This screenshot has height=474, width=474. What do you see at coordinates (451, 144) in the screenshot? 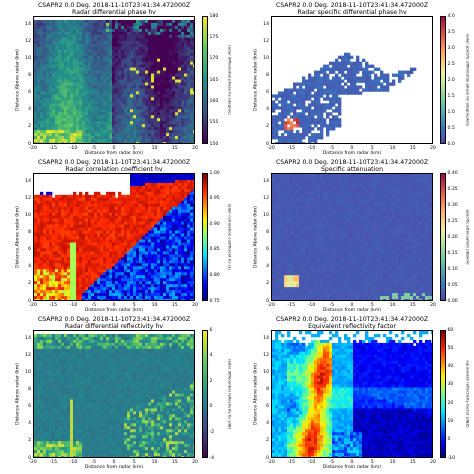
I see `colorbar-tick-label: 0.0` at bounding box center [451, 144].